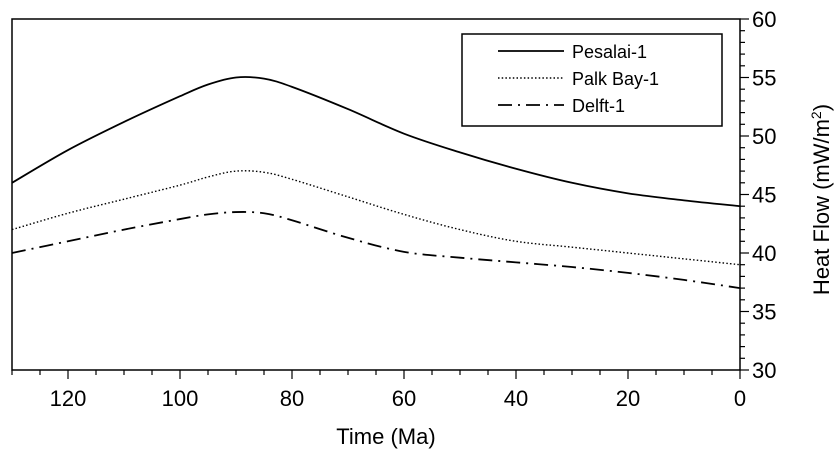 The width and height of the screenshot is (838, 455). I want to click on x-tick-label: 0, so click(740, 398).